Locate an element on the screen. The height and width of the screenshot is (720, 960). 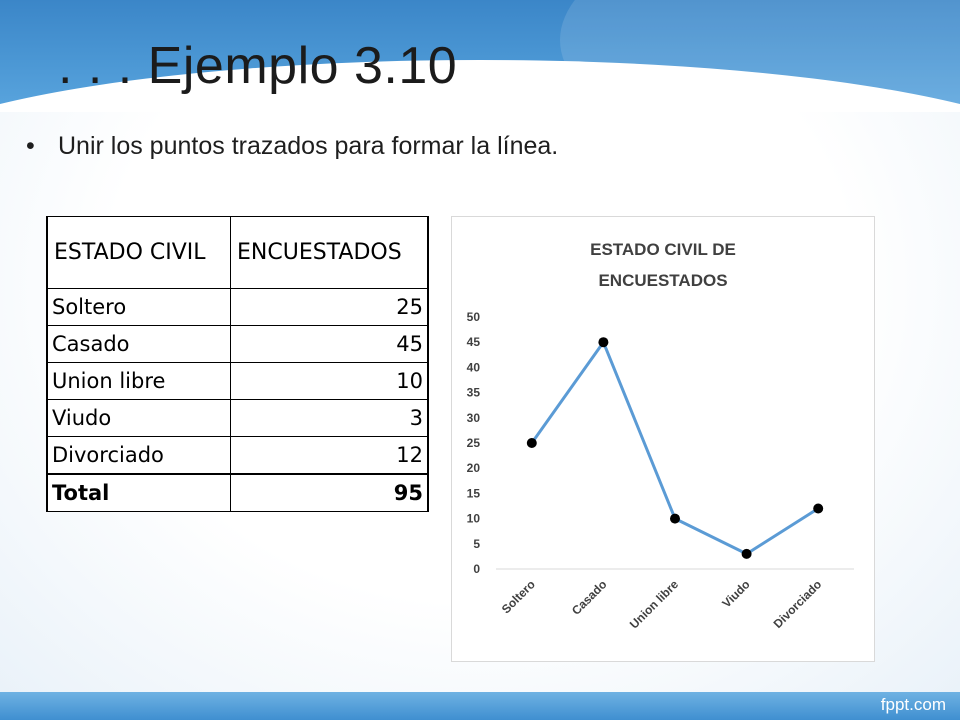
table-header-row: ESTADO CIVIL ENCUESTADOS is located at coordinates (237, 252).